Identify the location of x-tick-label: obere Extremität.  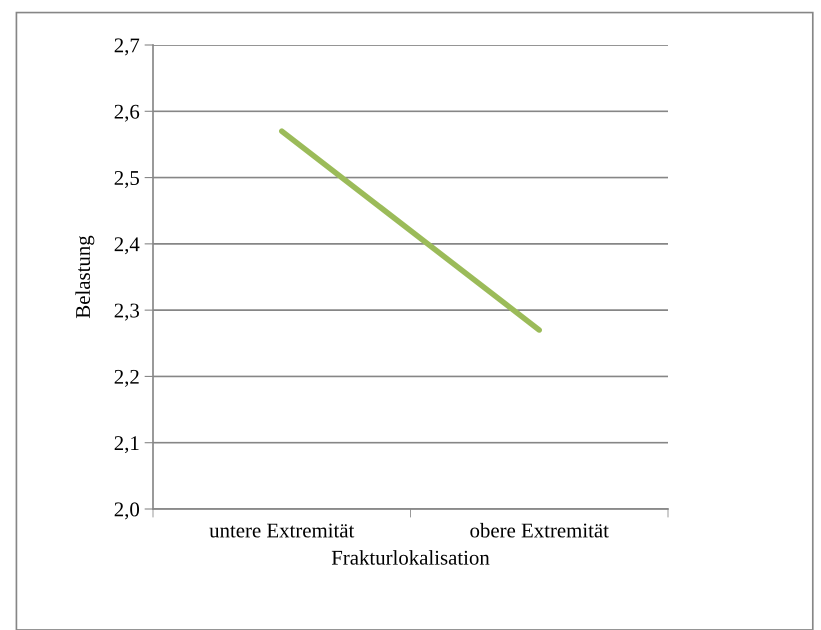
(539, 530).